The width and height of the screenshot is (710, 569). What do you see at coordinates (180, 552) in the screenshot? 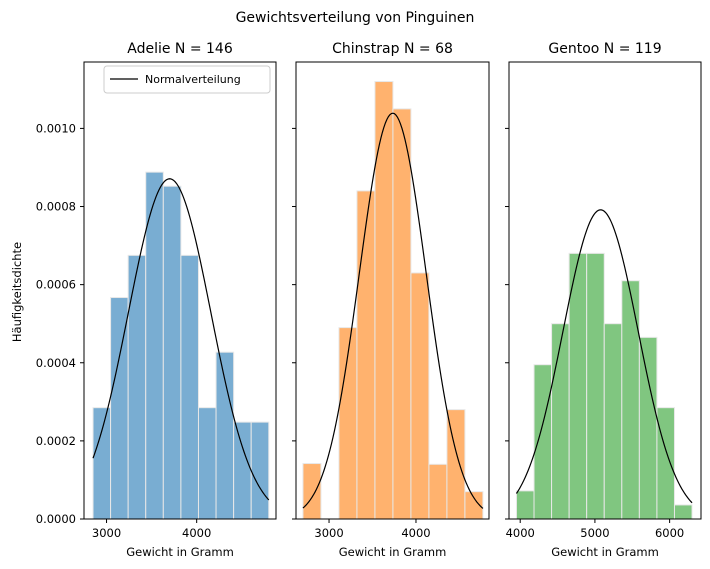
I see `x-axis-label-adelie: Gewicht in Gramm` at bounding box center [180, 552].